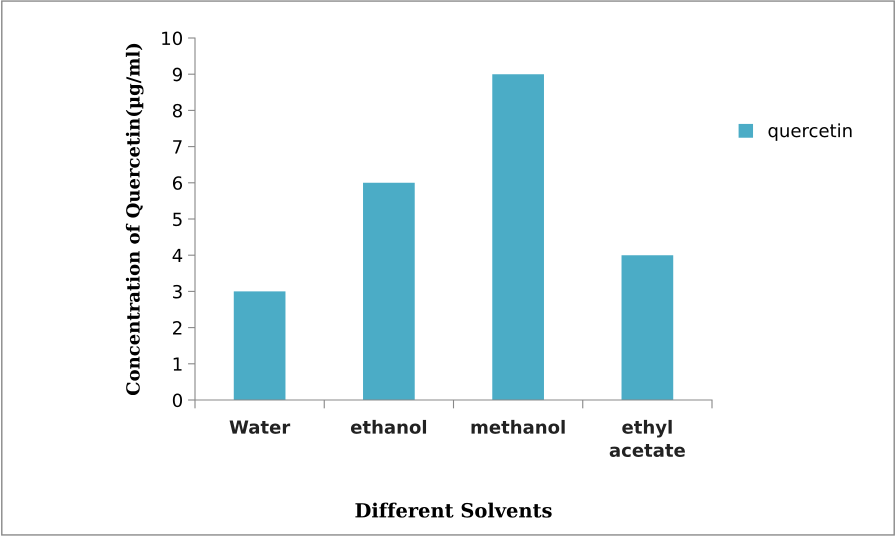 This screenshot has width=896, height=536. I want to click on y-tick-label: 2, so click(177, 327).